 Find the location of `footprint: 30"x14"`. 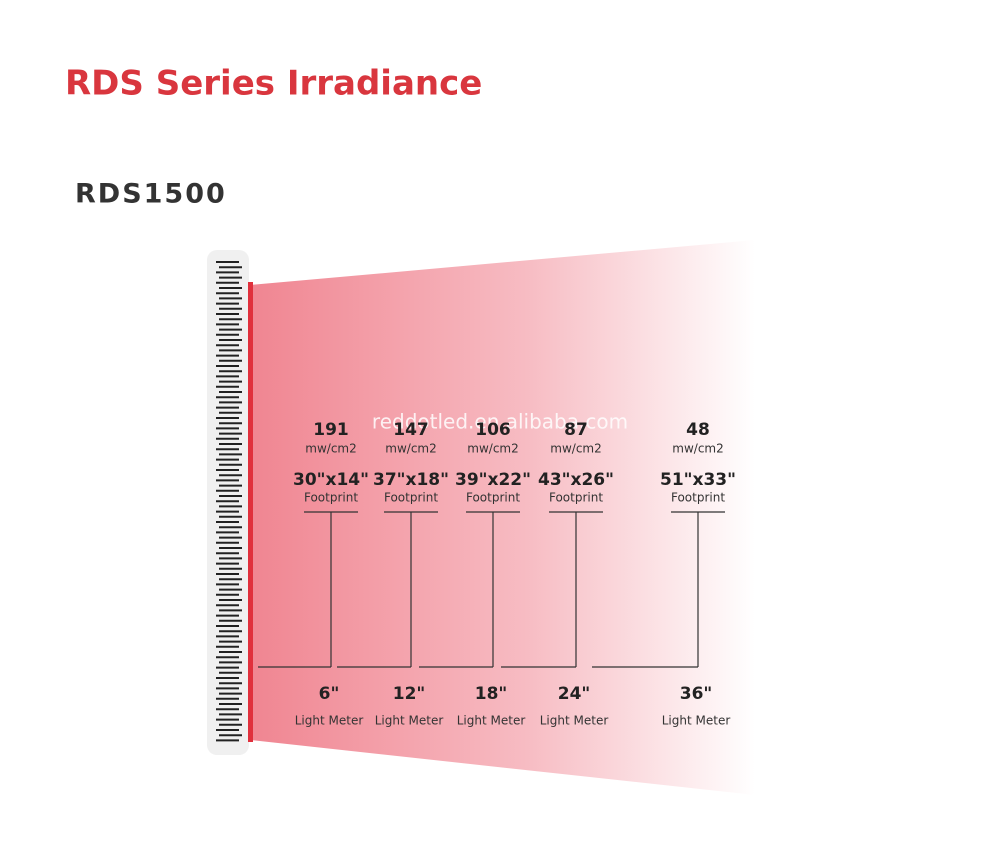

footprint: 30"x14" is located at coordinates (331, 480).